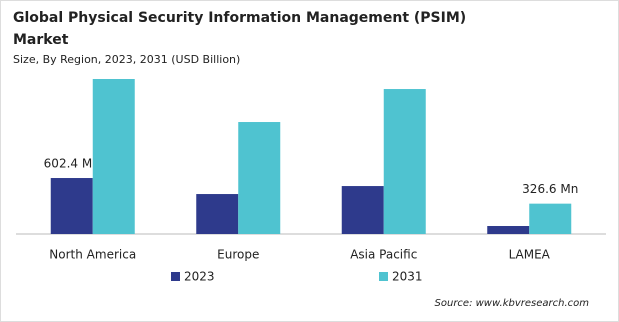  What do you see at coordinates (512, 303) in the screenshot?
I see `source: Source: www.kbvresearch.com` at bounding box center [512, 303].